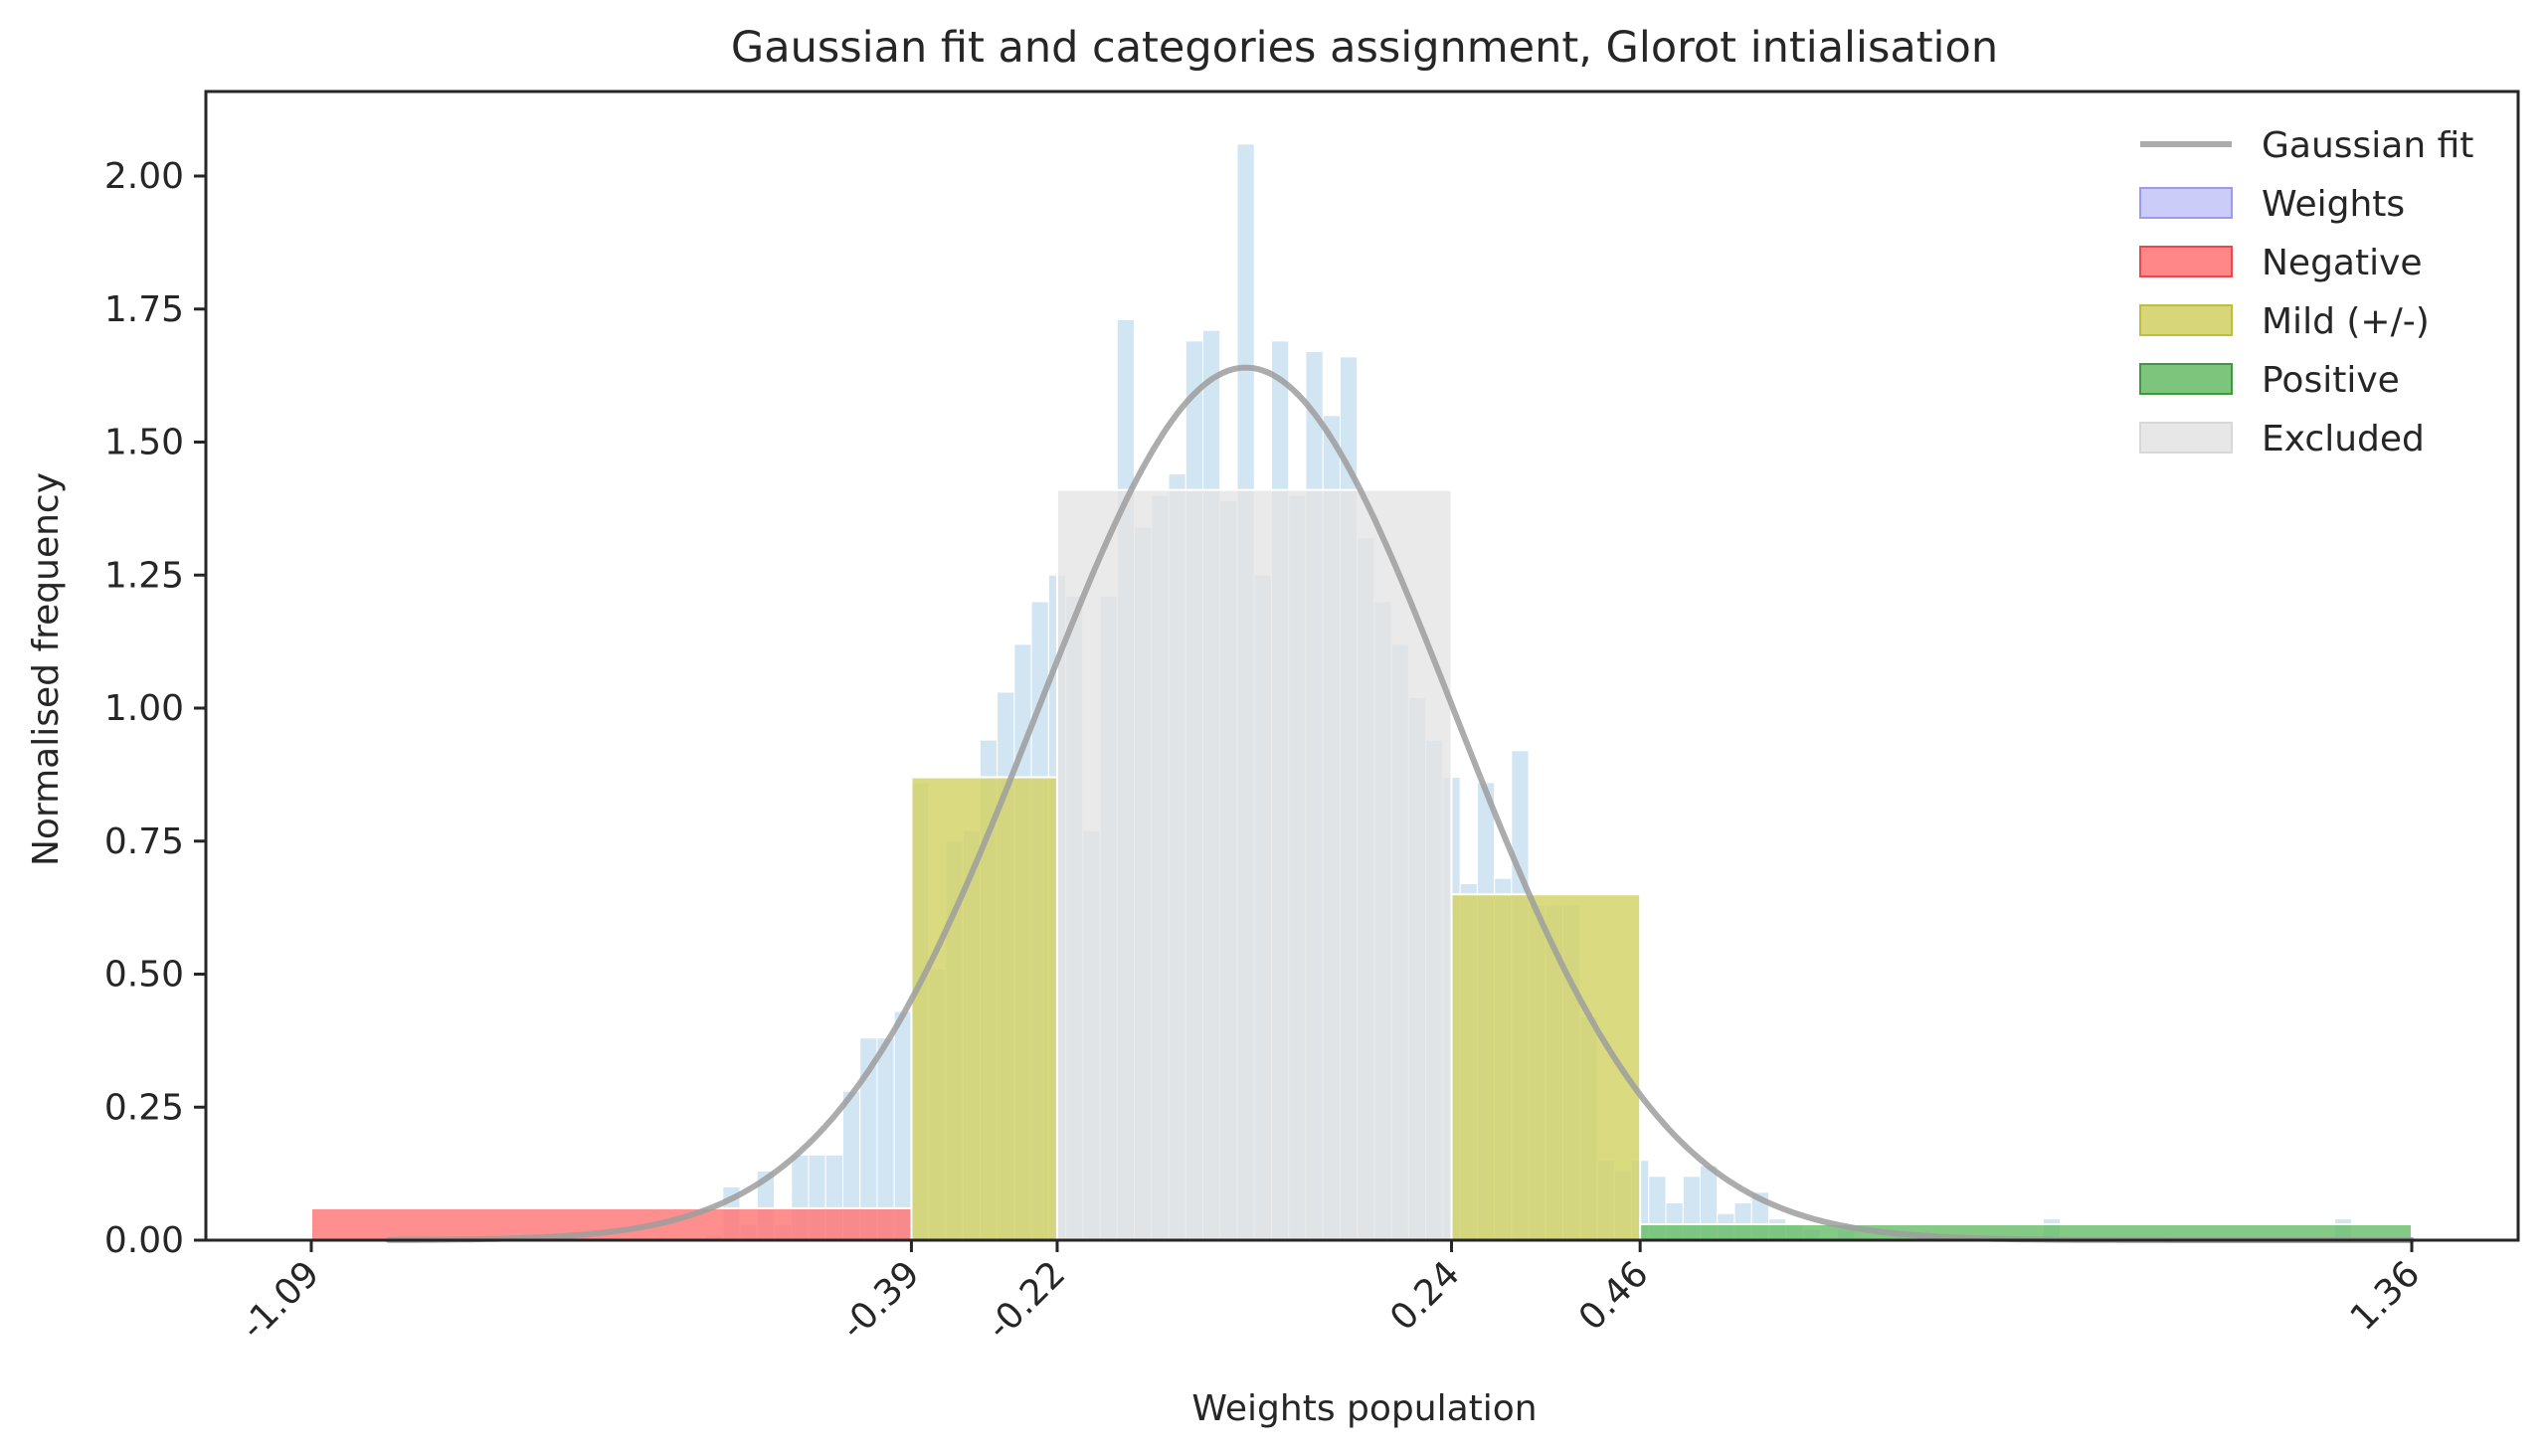 This screenshot has height=1456, width=2547. Describe the element at coordinates (2343, 439) in the screenshot. I see `legend-label-excluded: Excluded` at that location.